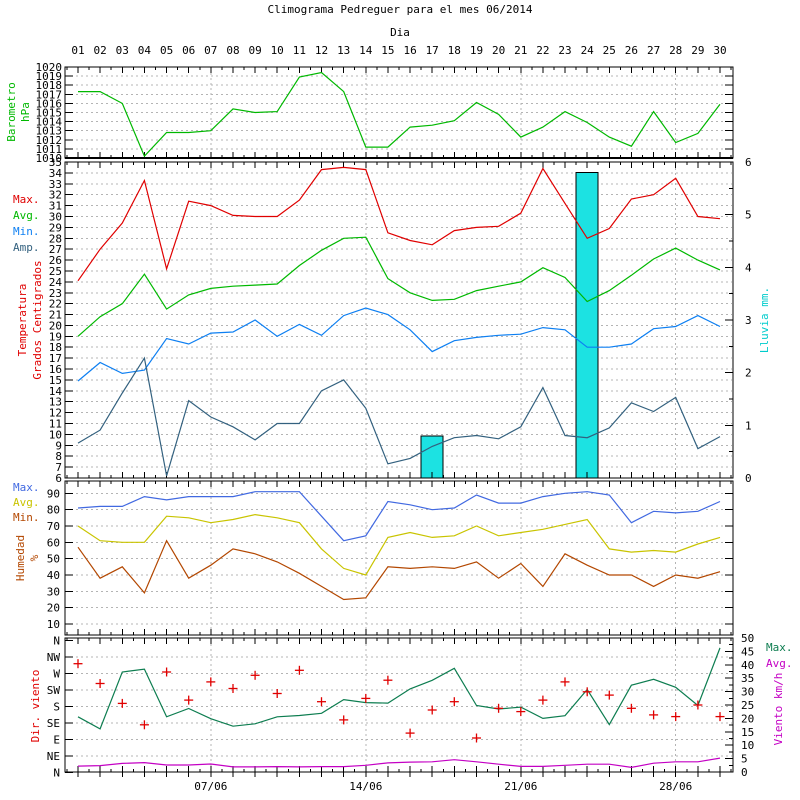 The height and width of the screenshot is (800, 800). Describe the element at coordinates (37, 320) in the screenshot. I see `temp-axis-label-line2: Grados Centigrados` at that location.